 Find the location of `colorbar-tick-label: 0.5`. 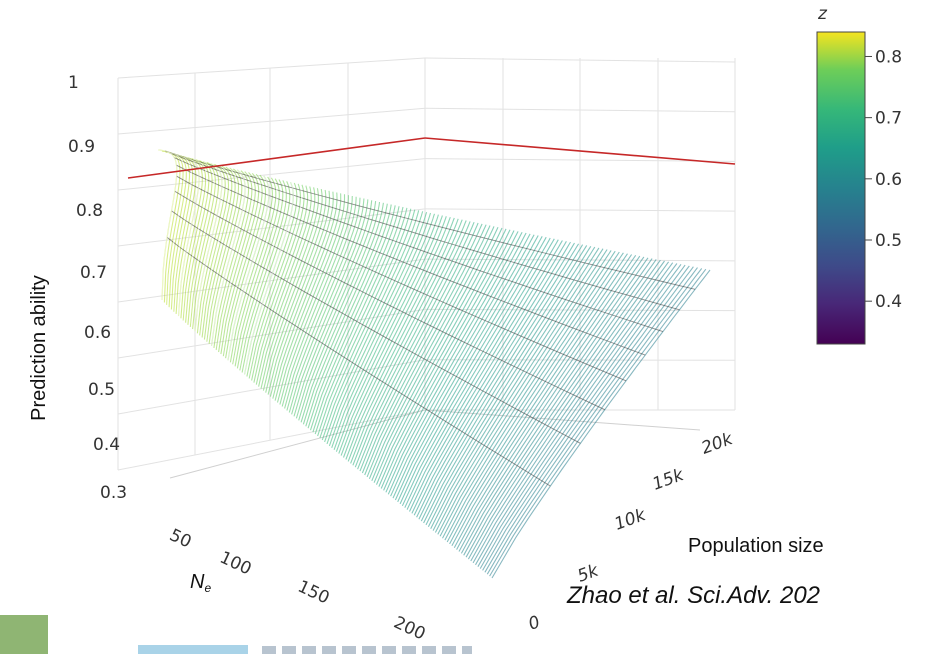

colorbar-tick-label: 0.5 is located at coordinates (888, 241).